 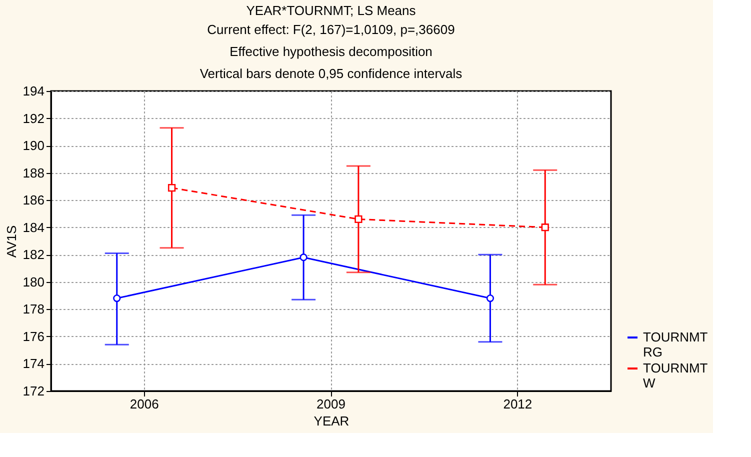 What do you see at coordinates (33, 91) in the screenshot?
I see `y-tick-label: 194` at bounding box center [33, 91].